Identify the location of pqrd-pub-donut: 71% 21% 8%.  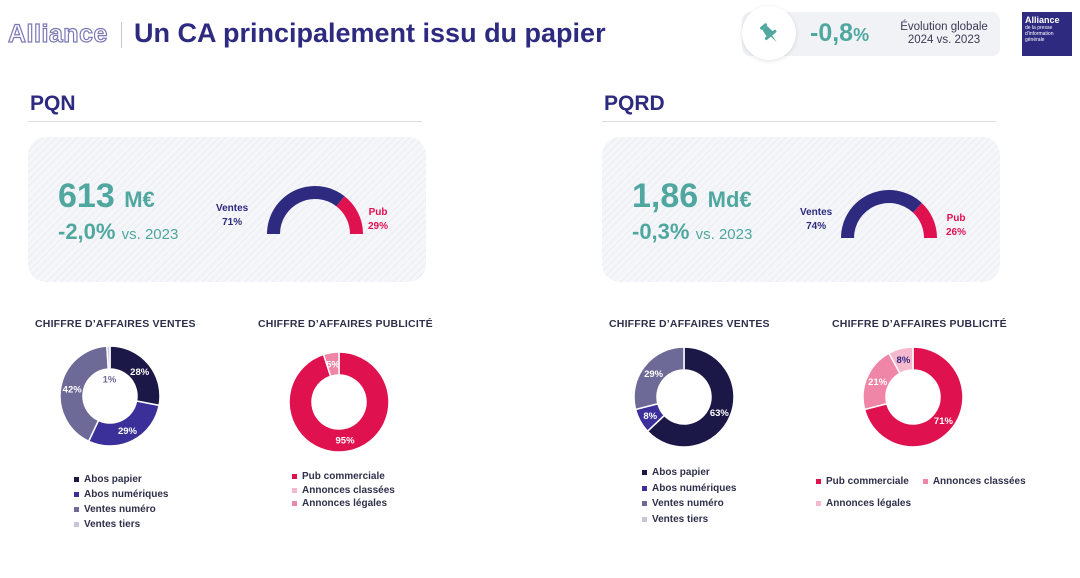
(913, 397).